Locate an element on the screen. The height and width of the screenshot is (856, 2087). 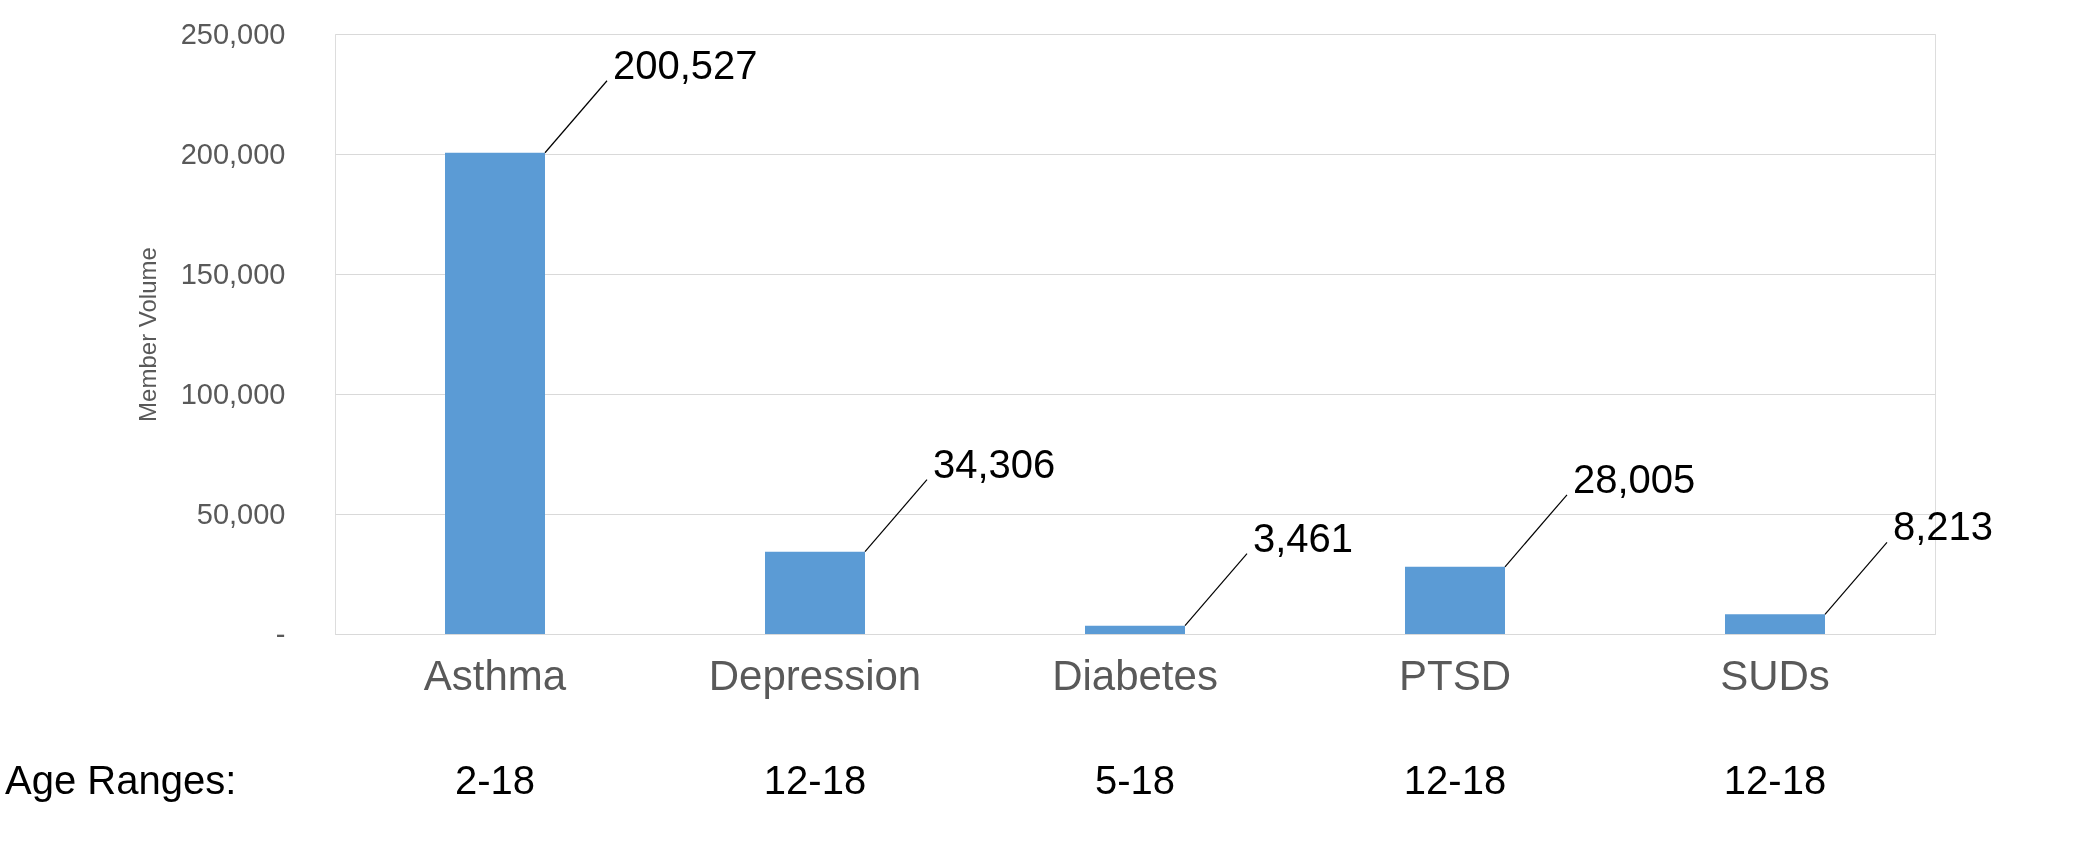
x-tick-label: PTSD is located at coordinates (1455, 675).